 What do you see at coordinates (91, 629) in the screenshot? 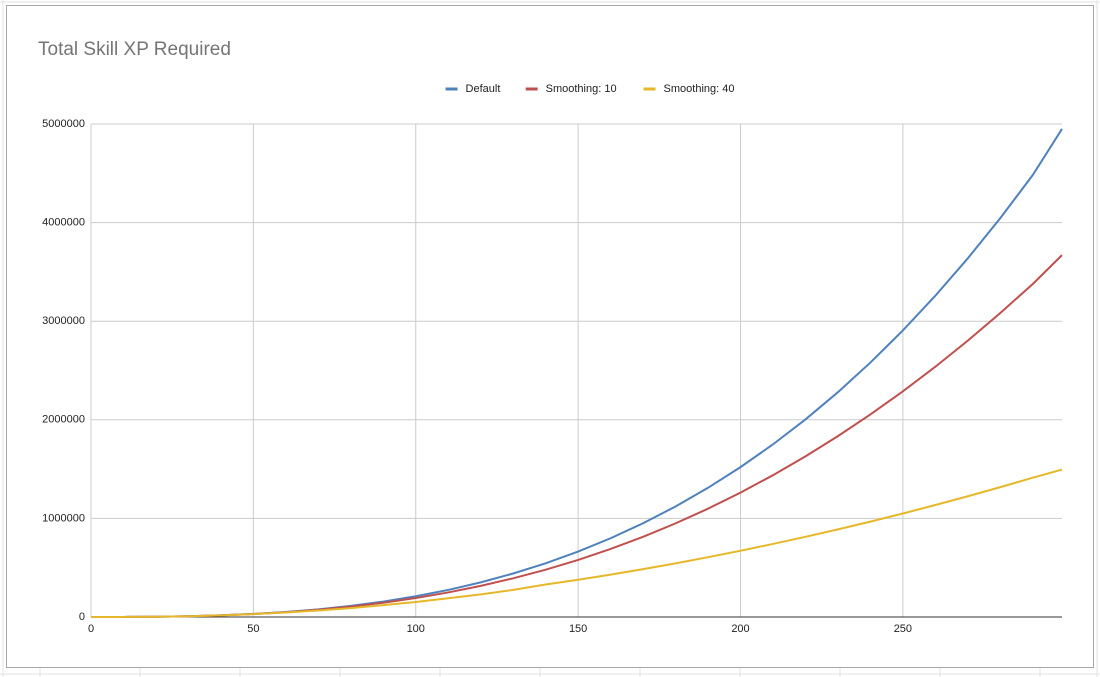
I see `x-tick-label: 0` at bounding box center [91, 629].